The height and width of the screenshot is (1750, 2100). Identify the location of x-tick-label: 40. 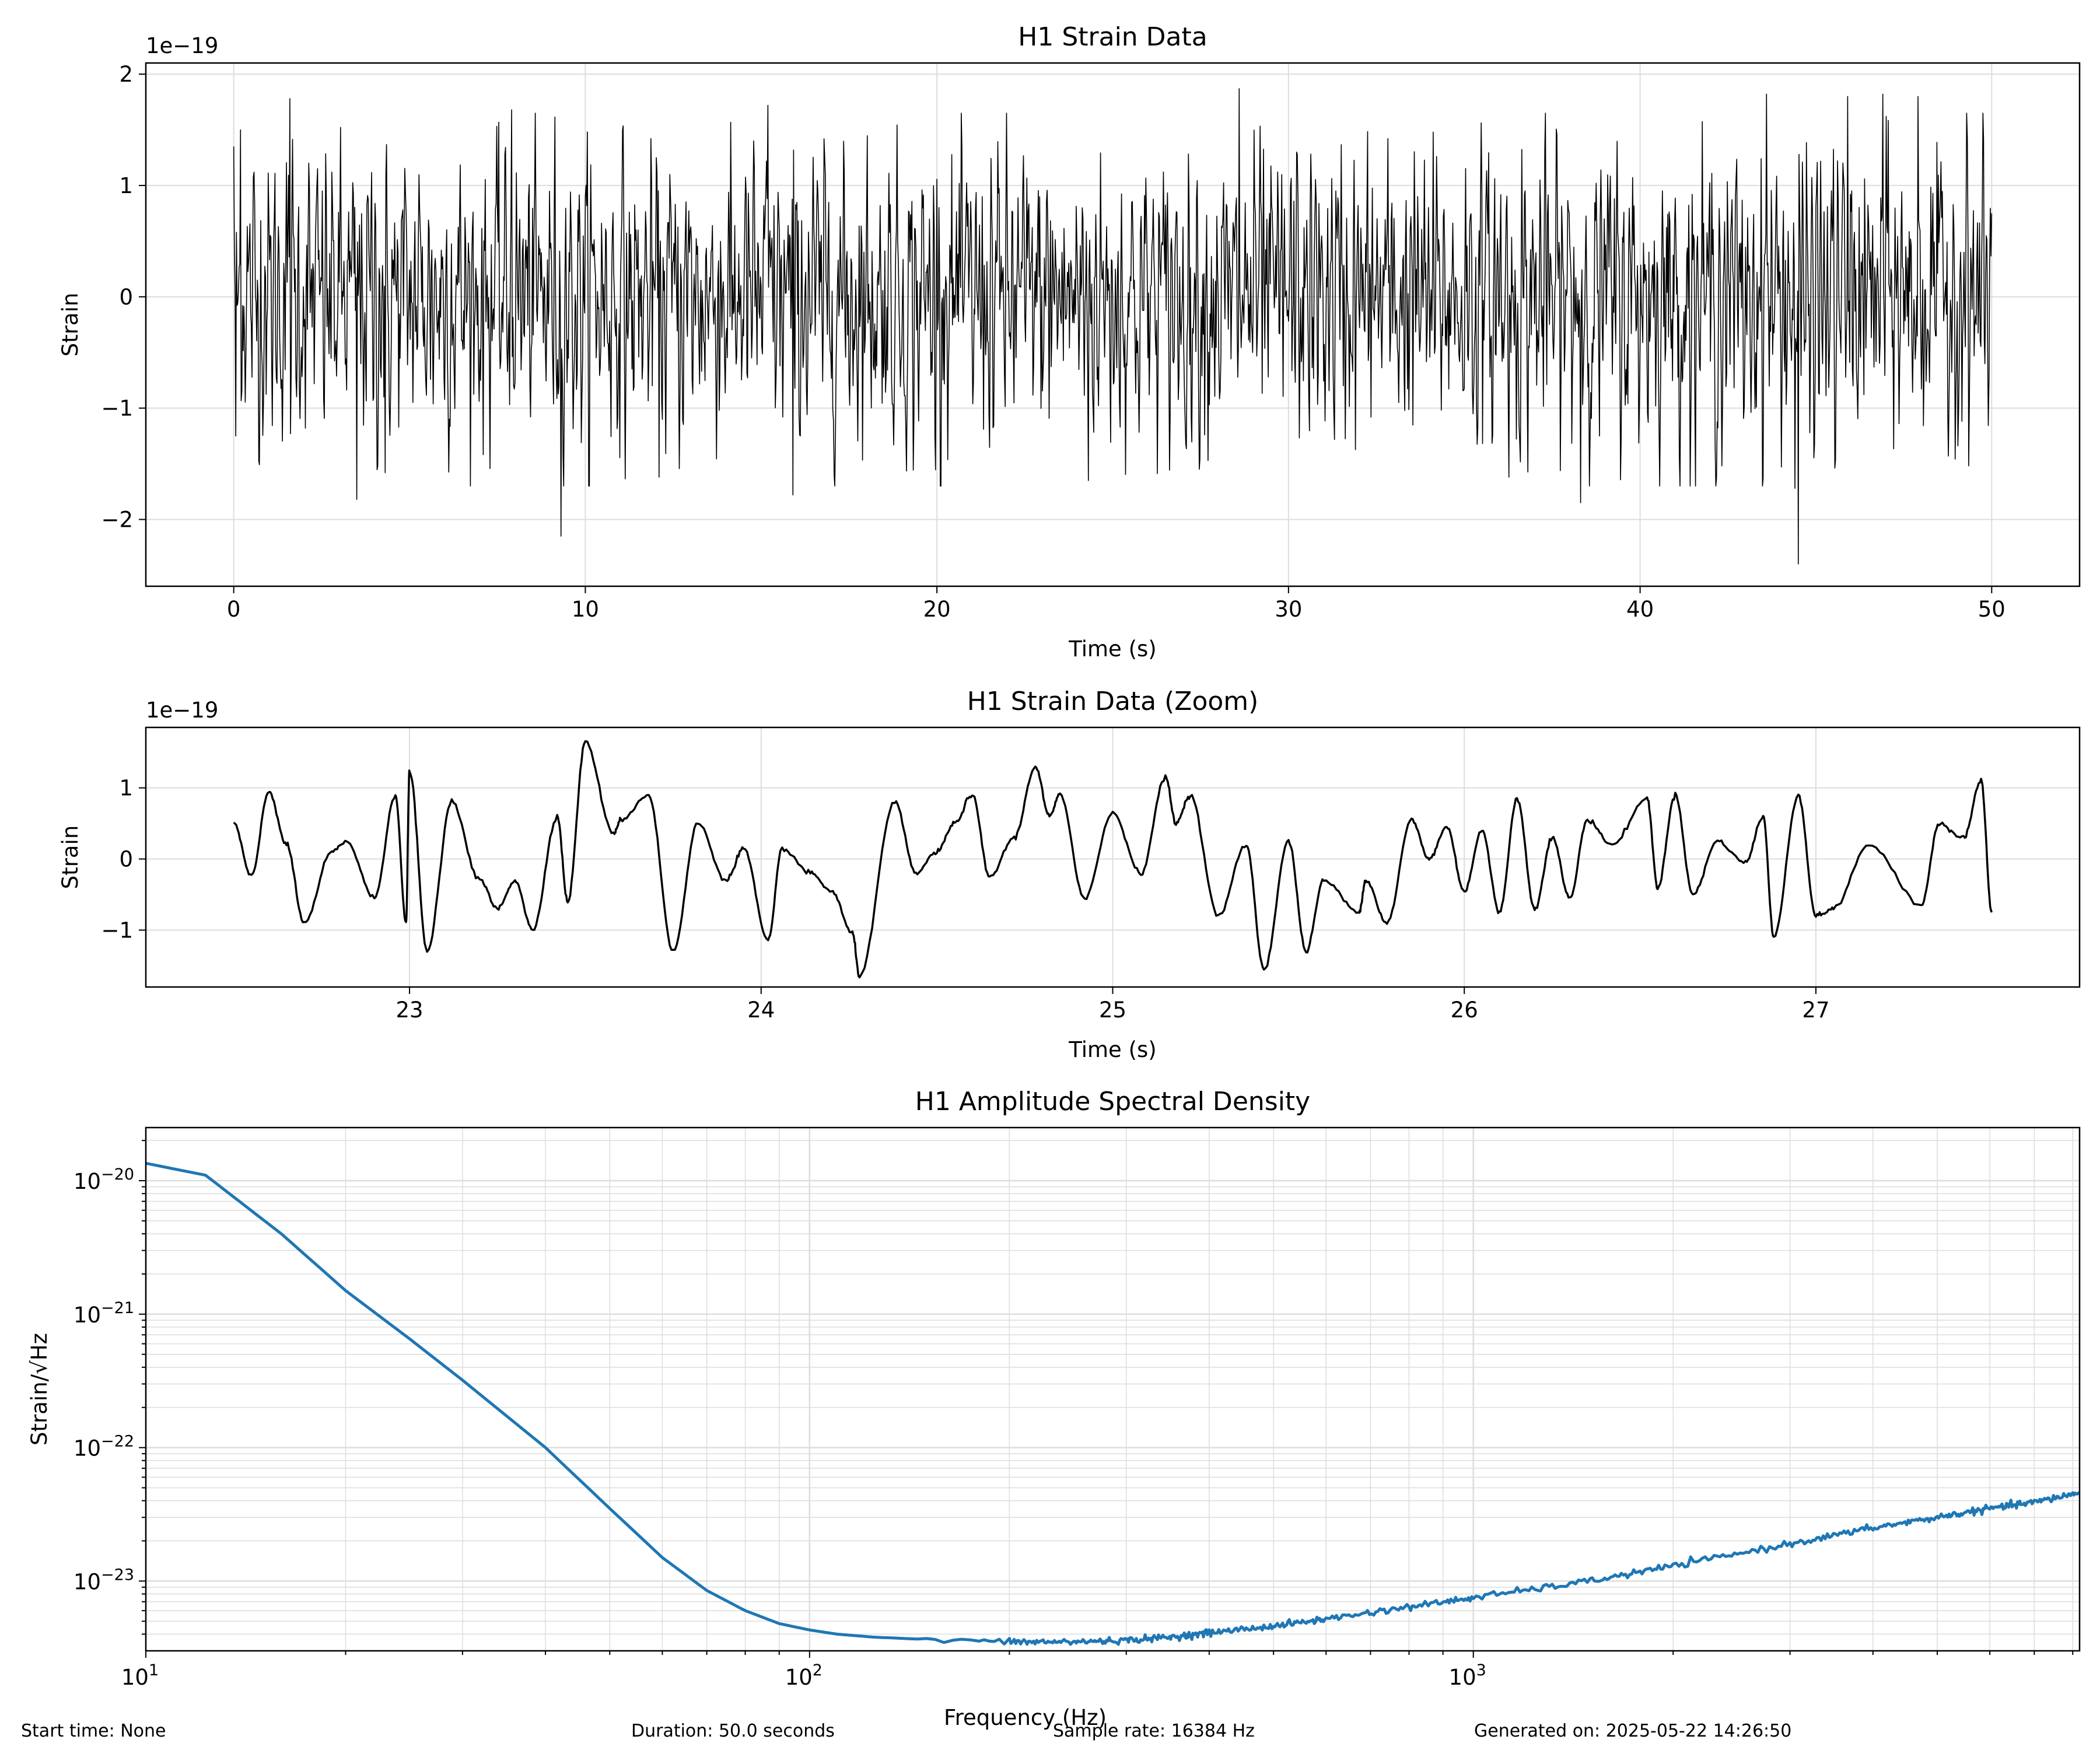
(1640, 610).